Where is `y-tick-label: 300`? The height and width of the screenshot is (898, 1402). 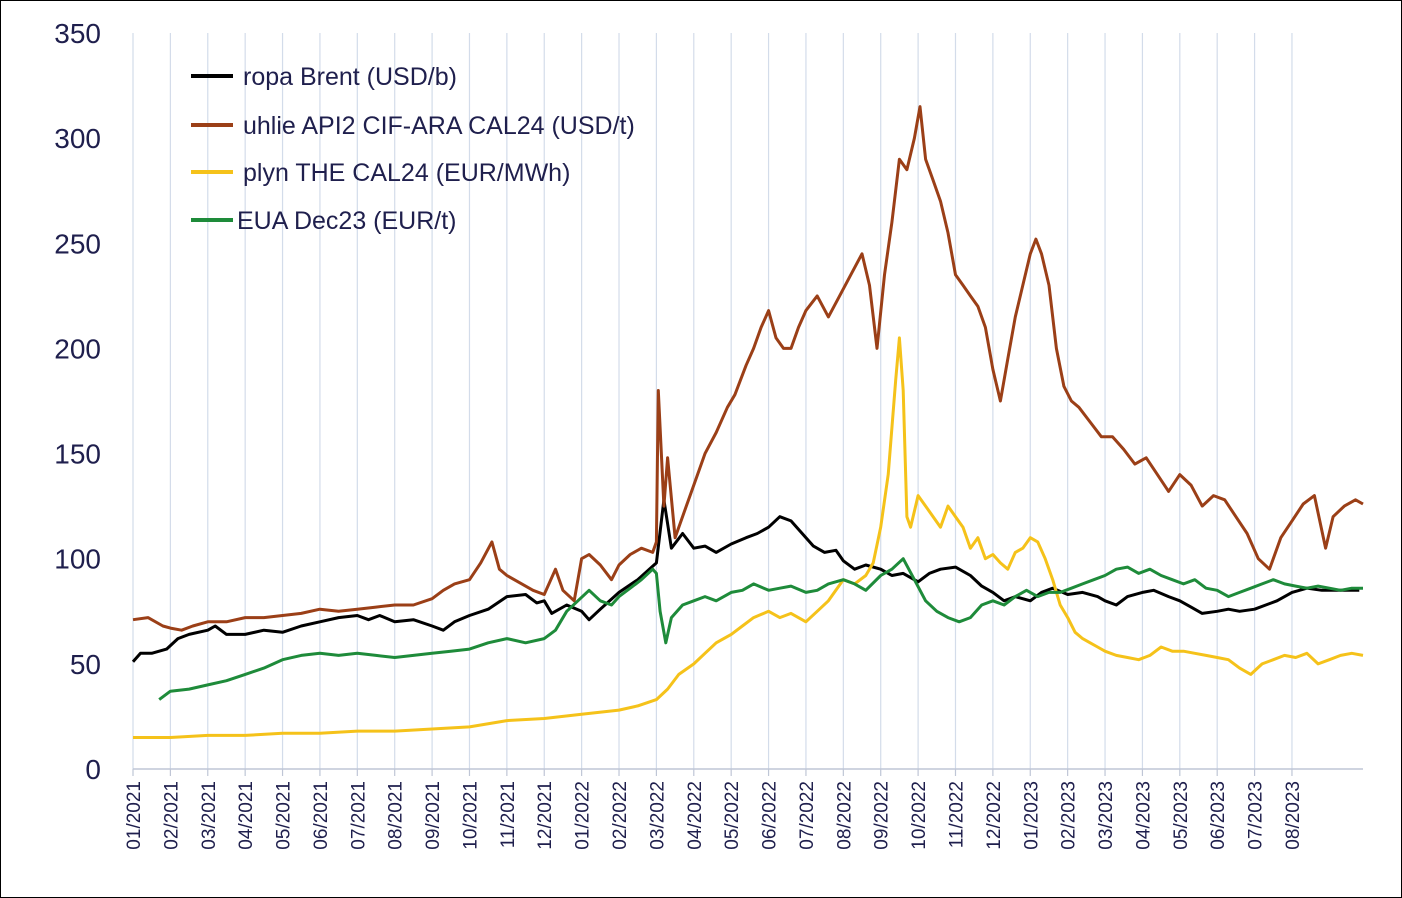 y-tick-label: 300 is located at coordinates (77, 138).